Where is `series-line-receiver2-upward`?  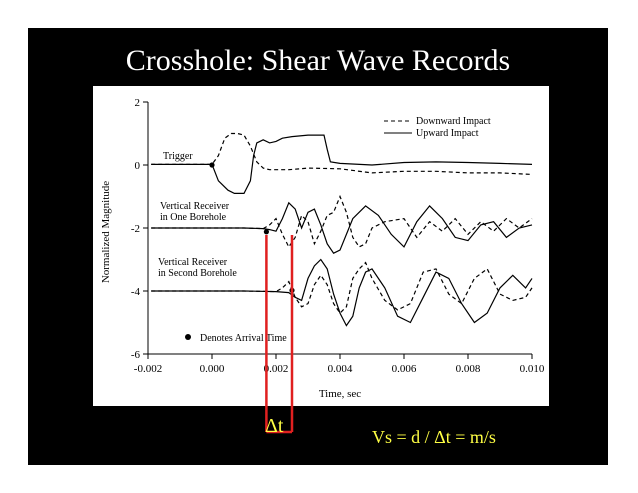 series-line-receiver2-upward is located at coordinates (342, 292).